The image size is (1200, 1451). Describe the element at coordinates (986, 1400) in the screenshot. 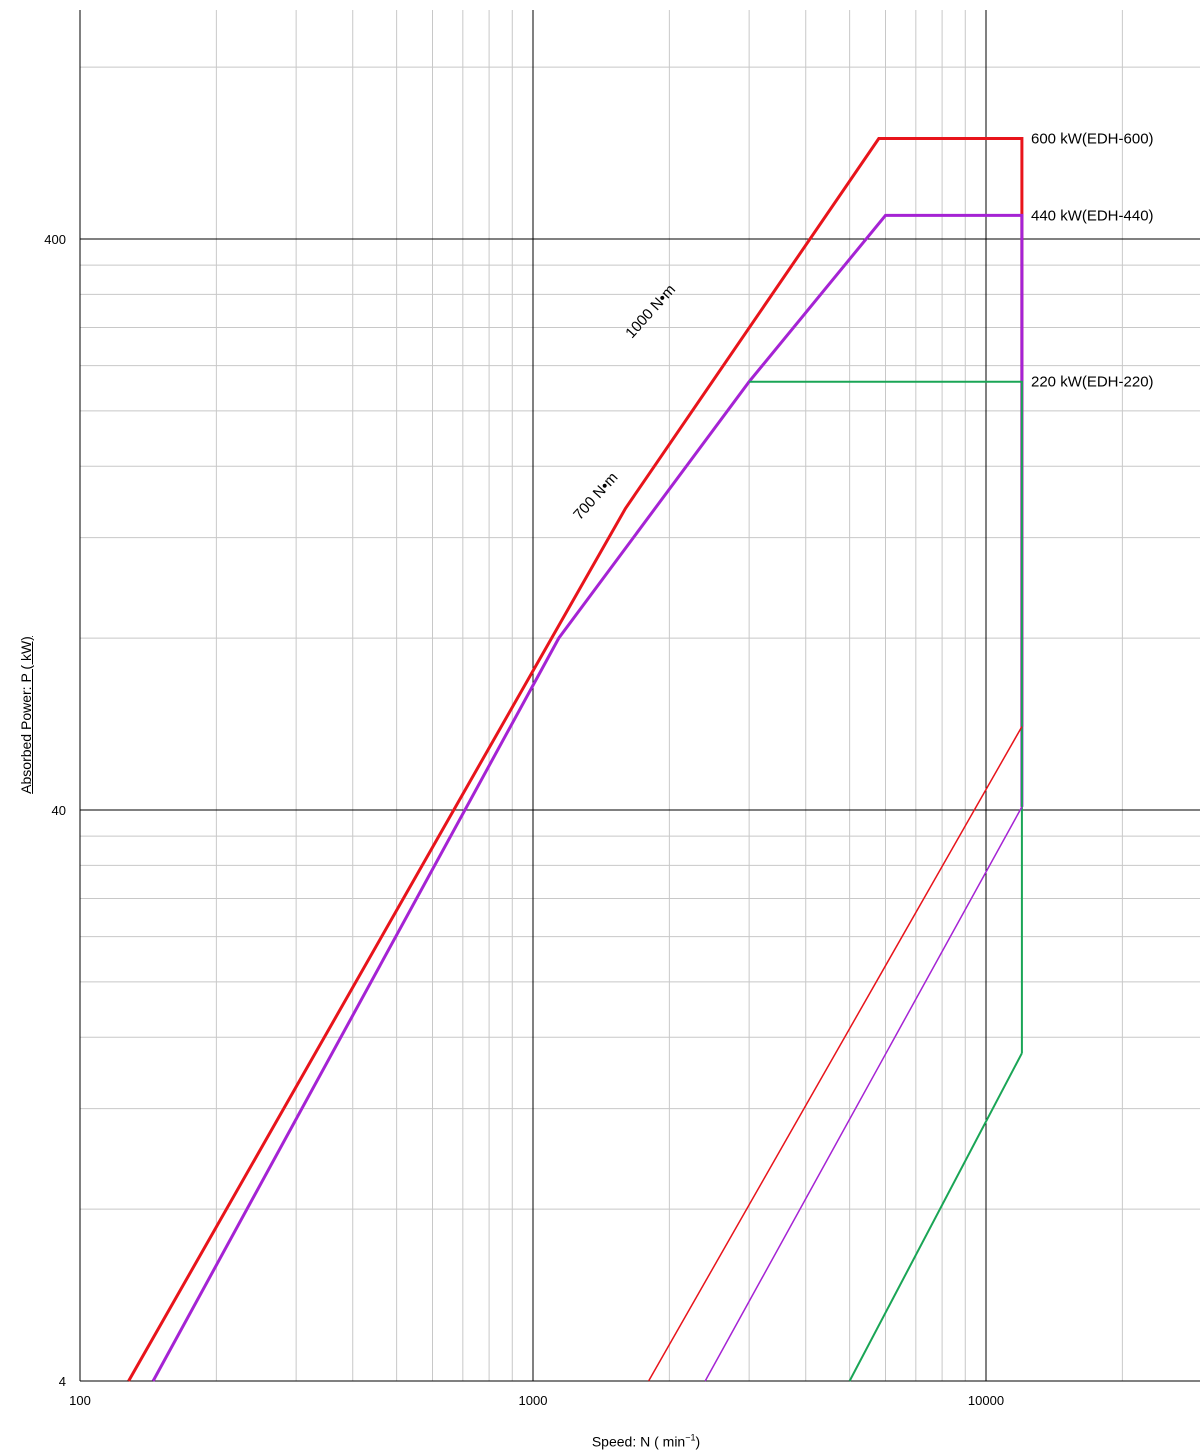

I see `x-tick-label: 10000` at that location.